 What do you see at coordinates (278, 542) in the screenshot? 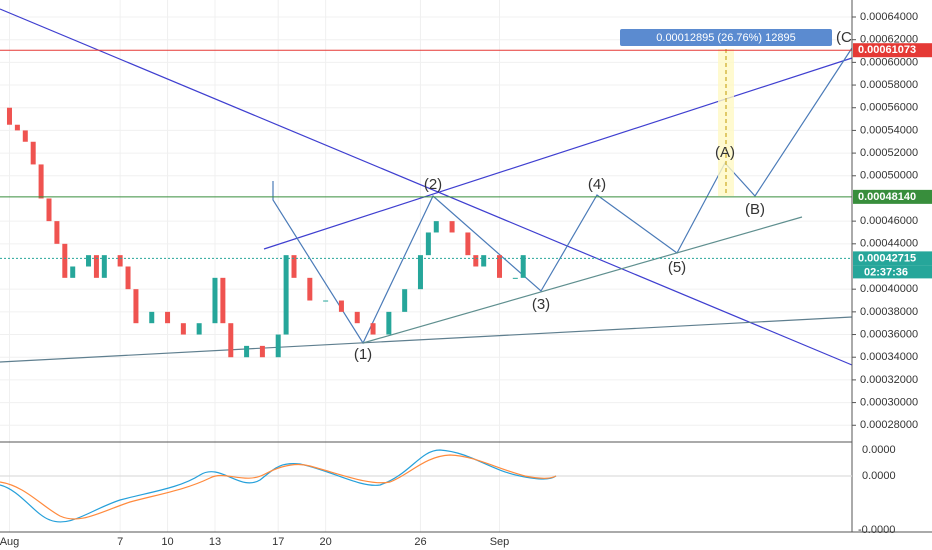
I see `x-tick-label: 17` at bounding box center [278, 542].